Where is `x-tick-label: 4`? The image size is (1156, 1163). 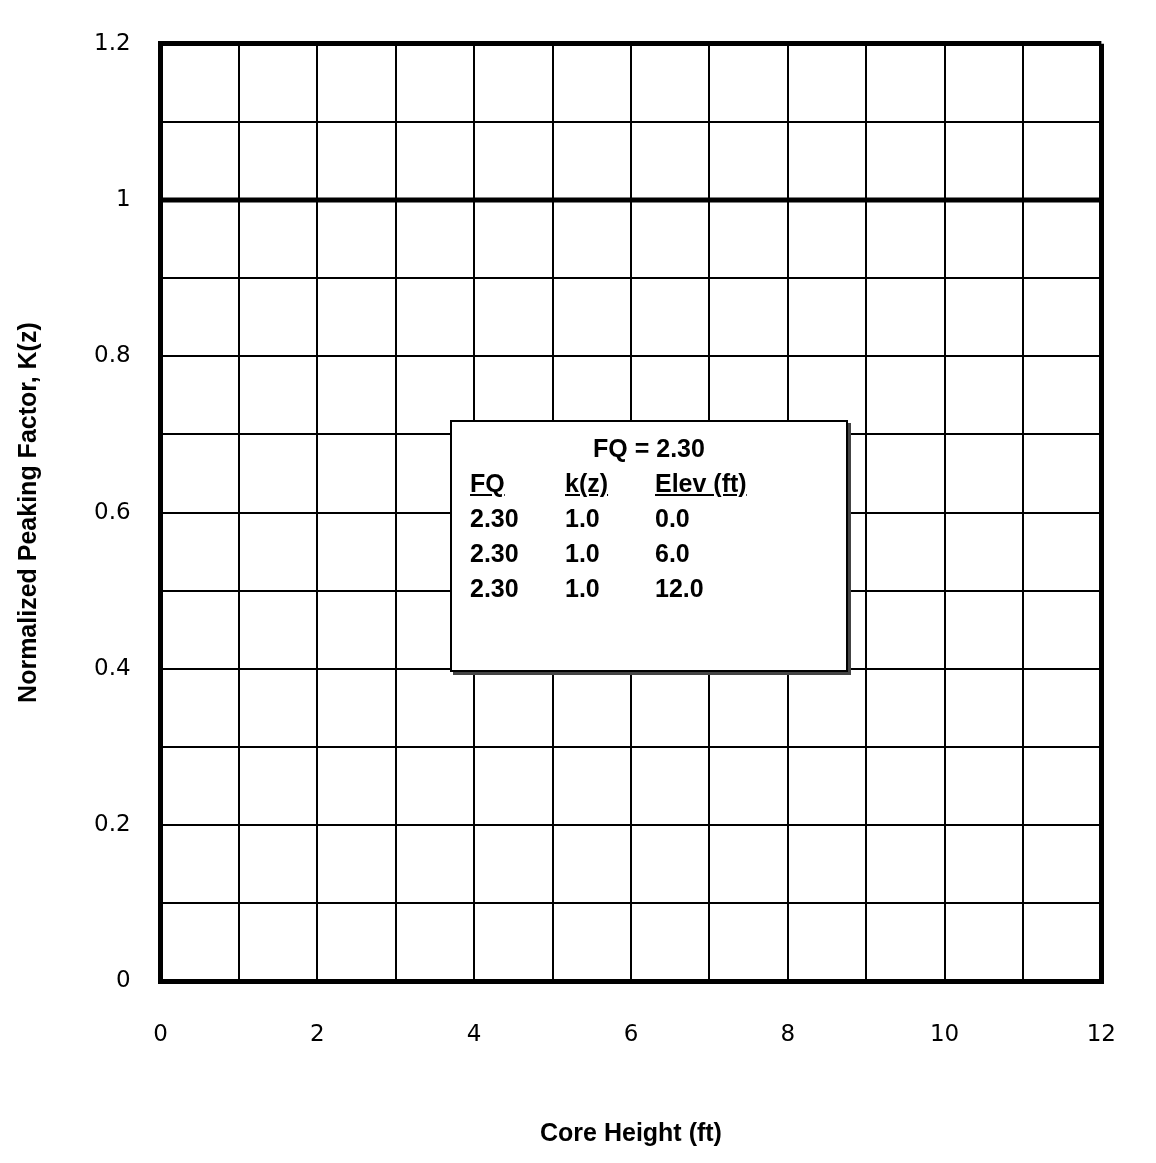 x-tick-label: 4 is located at coordinates (474, 1033).